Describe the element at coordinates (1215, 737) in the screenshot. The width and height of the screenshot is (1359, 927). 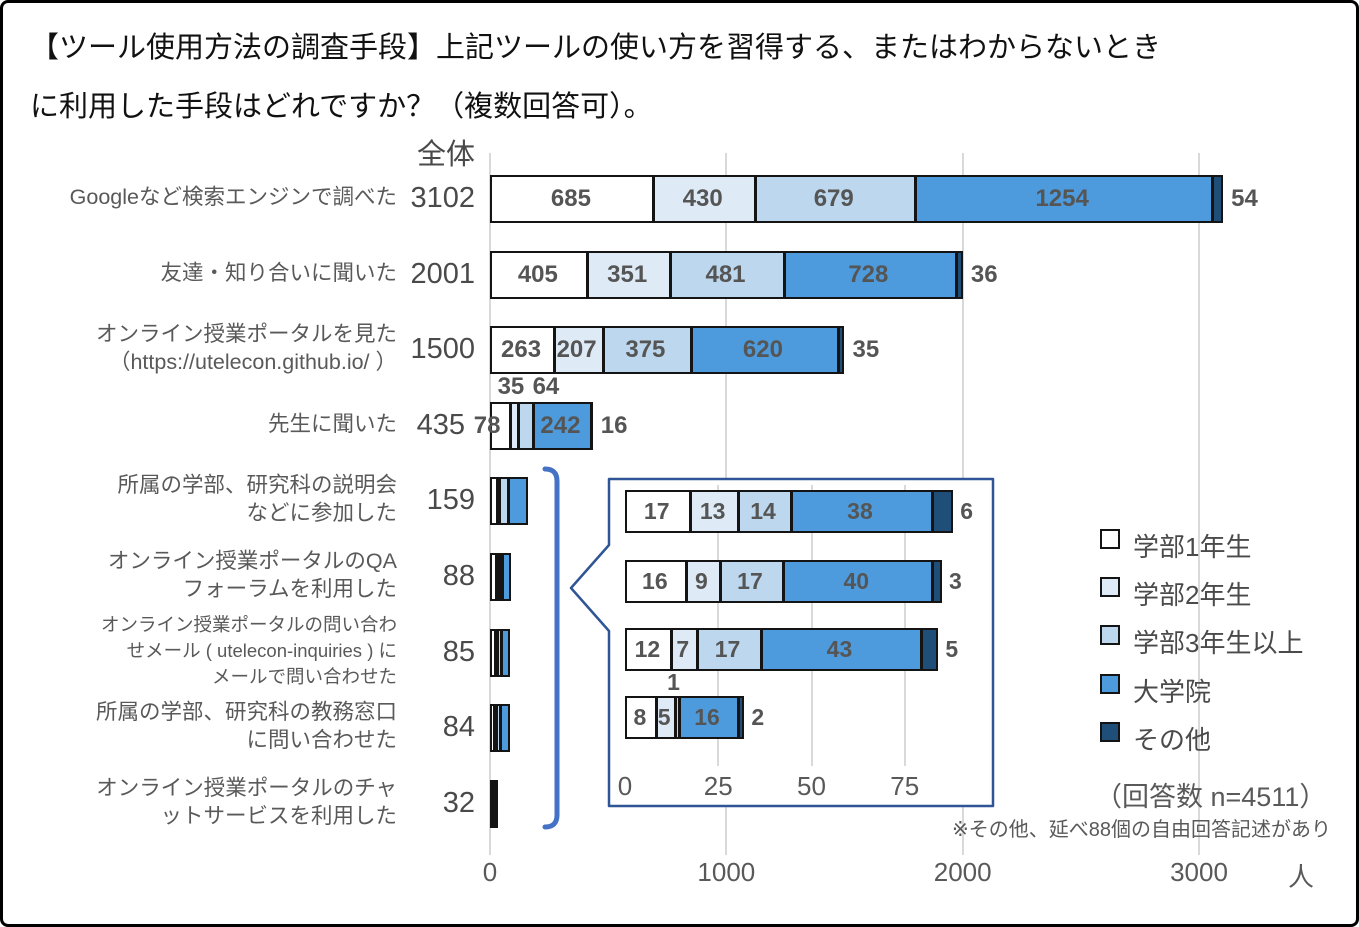
I see `legend-item: その他` at that location.